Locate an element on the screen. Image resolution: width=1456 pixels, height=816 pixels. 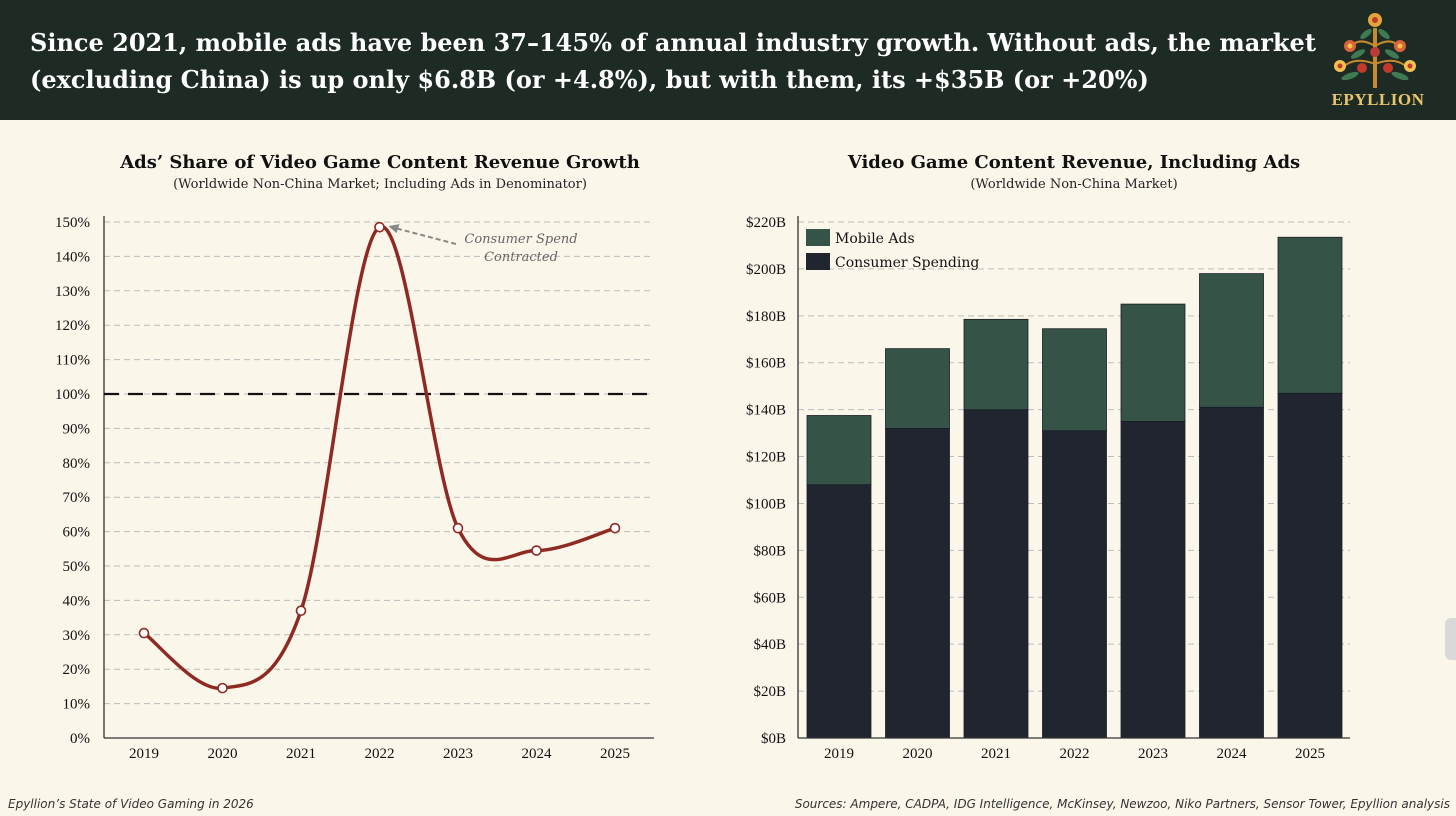
annotation-arrow-line is located at coordinates (426, 236).